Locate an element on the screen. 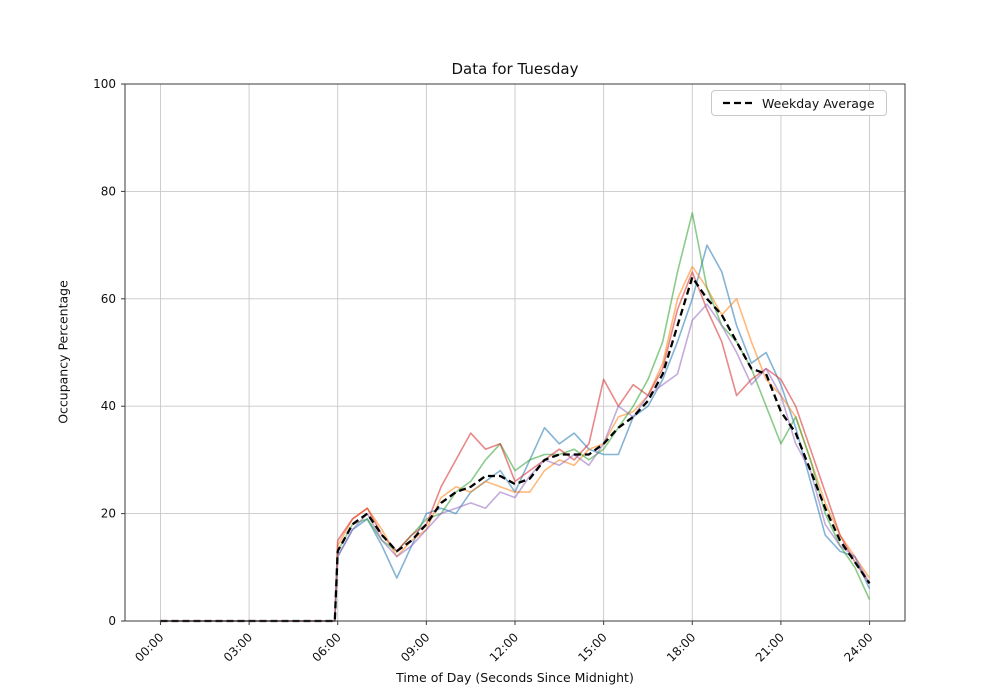 The image size is (1000, 700). x-tick-label: 03:00 is located at coordinates (238, 647).